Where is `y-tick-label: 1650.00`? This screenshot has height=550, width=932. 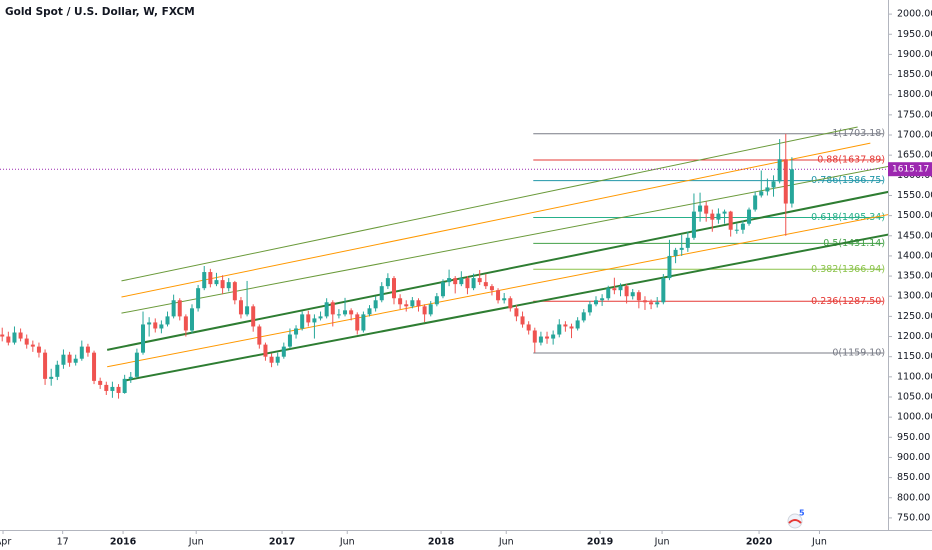
y-tick-label: 1650.00 is located at coordinates (914, 155).